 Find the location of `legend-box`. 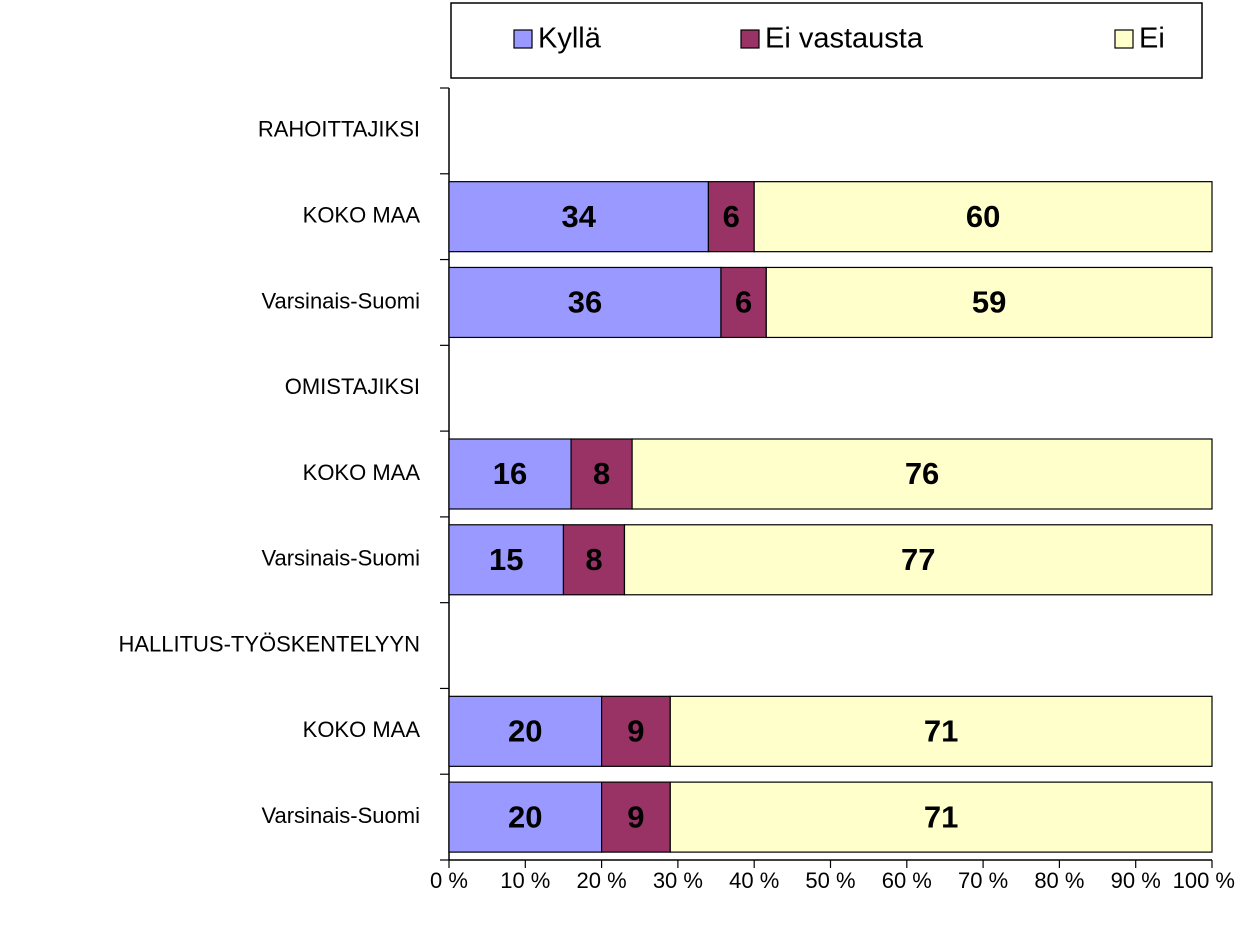

legend-box is located at coordinates (826, 40).